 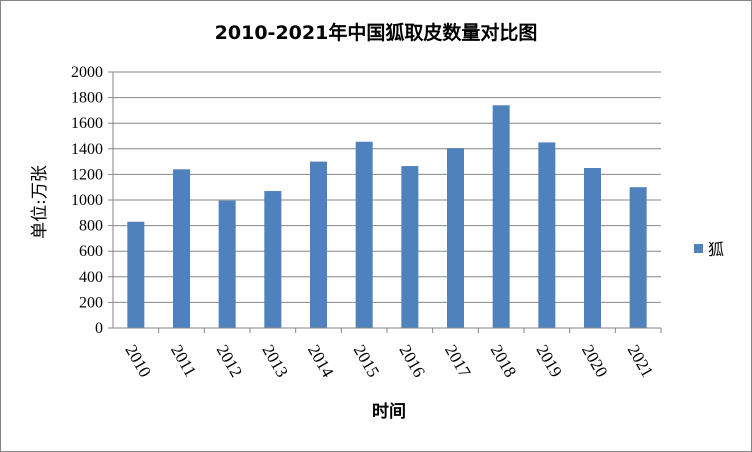 I want to click on x-tick-label: 2020, so click(x=594, y=361).